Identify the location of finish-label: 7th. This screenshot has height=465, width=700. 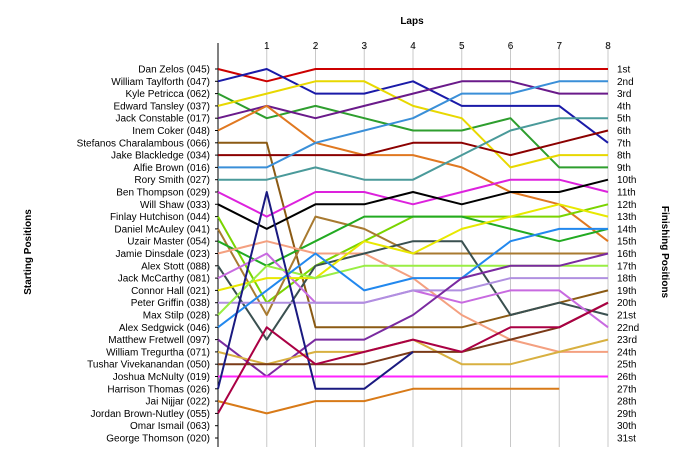
(624, 143).